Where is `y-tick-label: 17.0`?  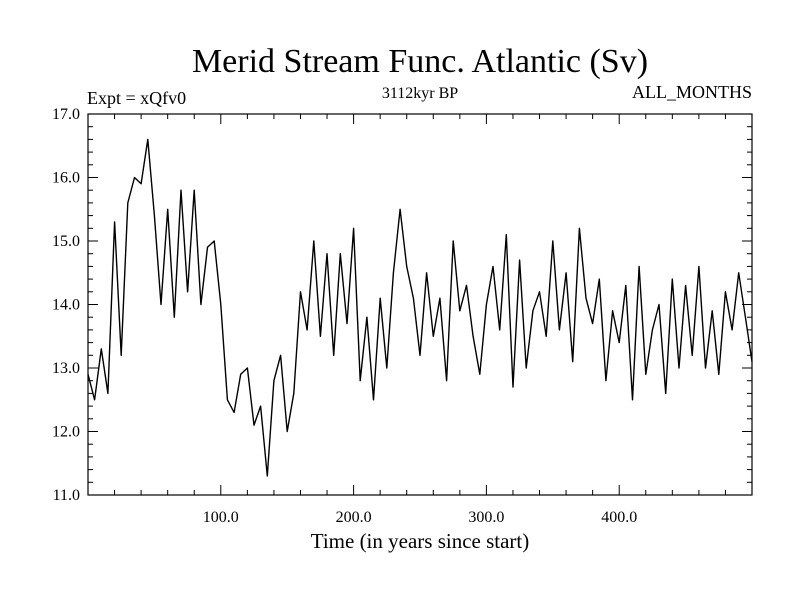 y-tick-label: 17.0 is located at coordinates (66, 114).